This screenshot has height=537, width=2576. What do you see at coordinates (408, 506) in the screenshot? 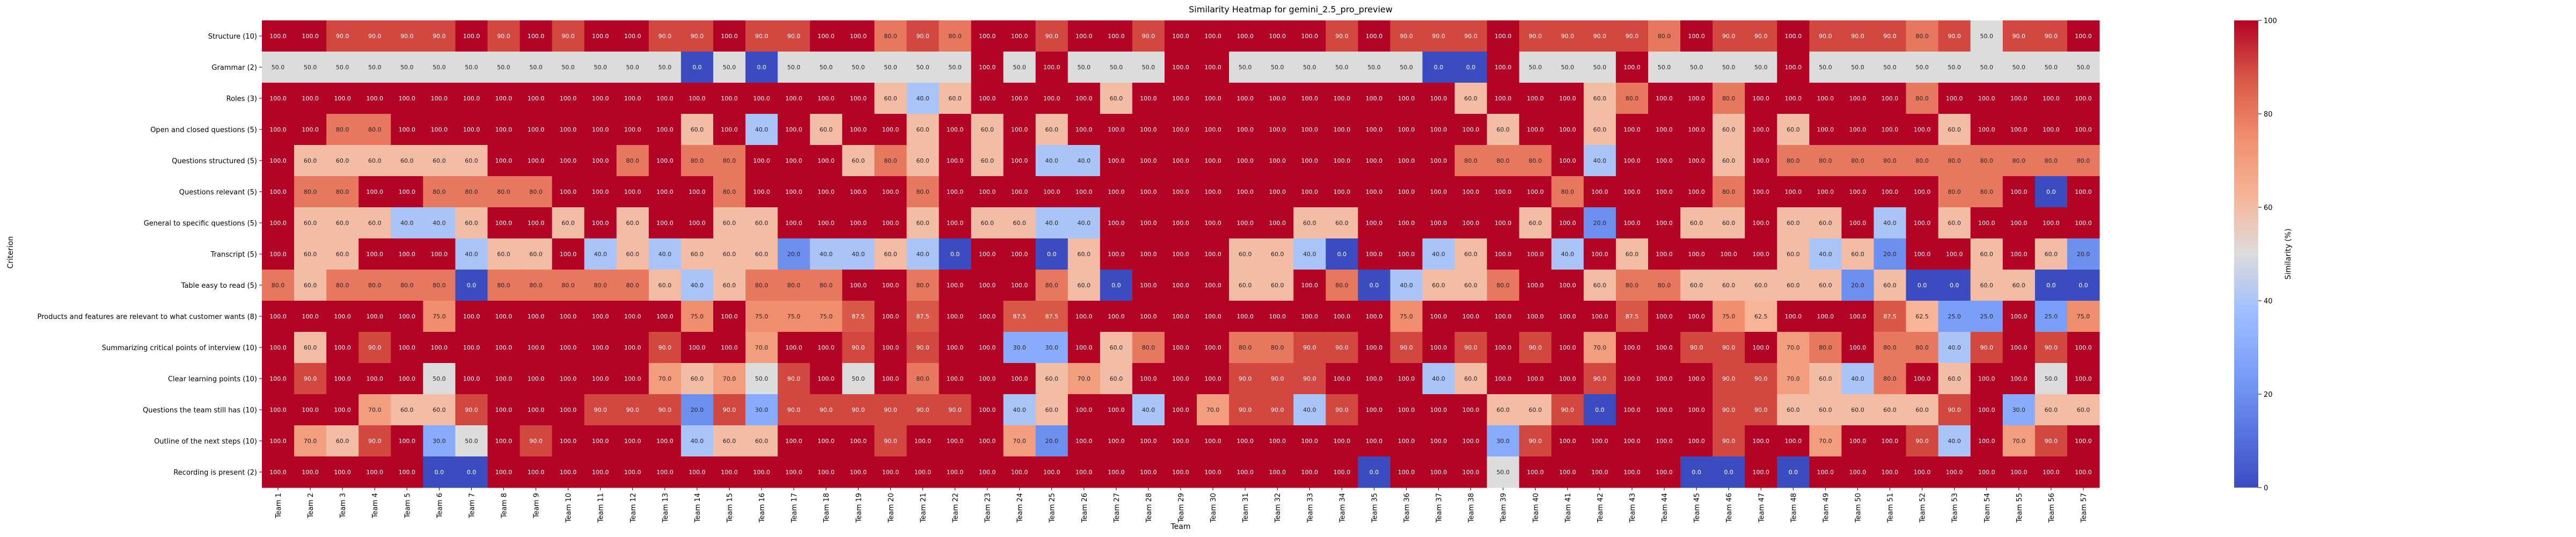
I see `x-tick-label: Team 5` at bounding box center [408, 506].